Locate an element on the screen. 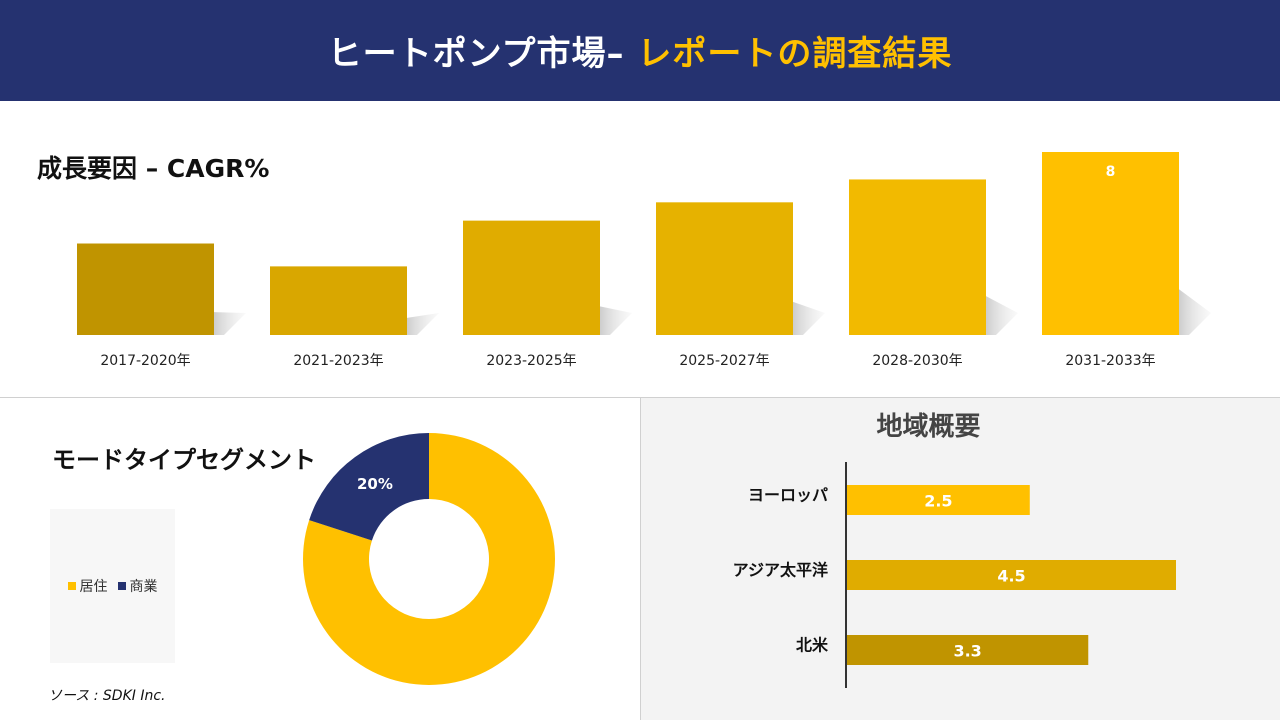  donut-legend: 居住 商業 is located at coordinates (112, 586).